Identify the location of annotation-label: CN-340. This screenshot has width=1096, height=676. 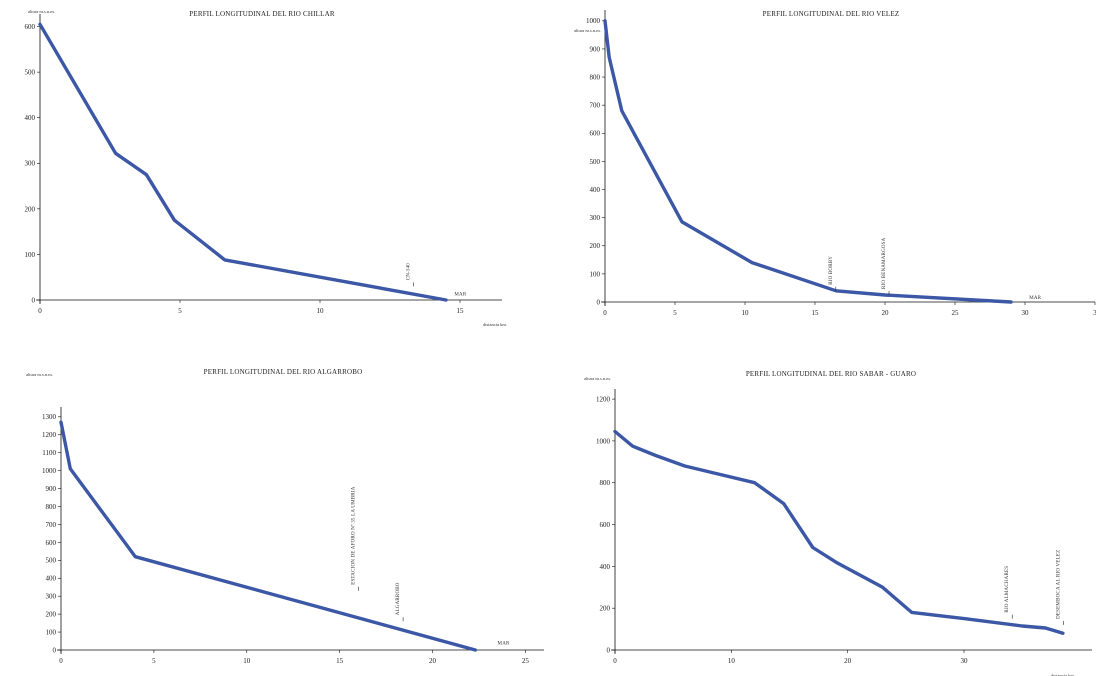
(409, 272).